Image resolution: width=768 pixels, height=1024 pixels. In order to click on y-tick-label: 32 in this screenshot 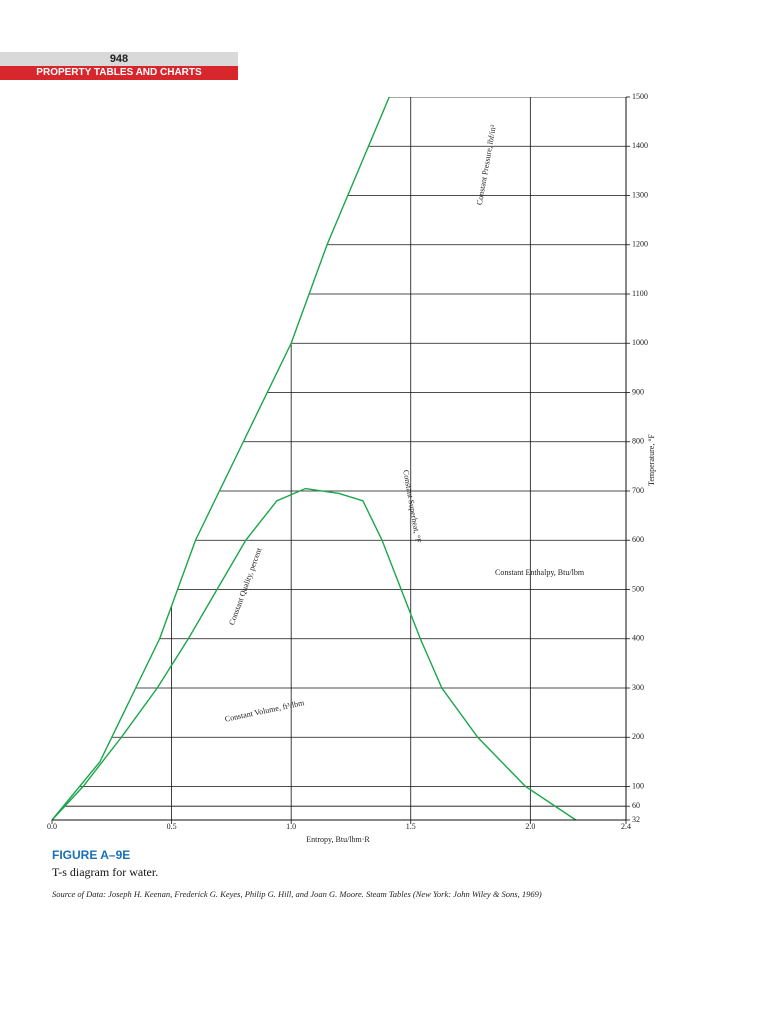, I will do `click(636, 819)`.